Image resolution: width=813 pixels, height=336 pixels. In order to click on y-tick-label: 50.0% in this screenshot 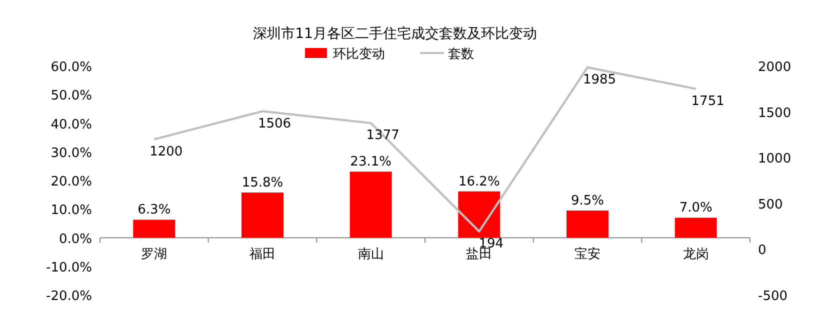, I will do `click(71, 96)`.